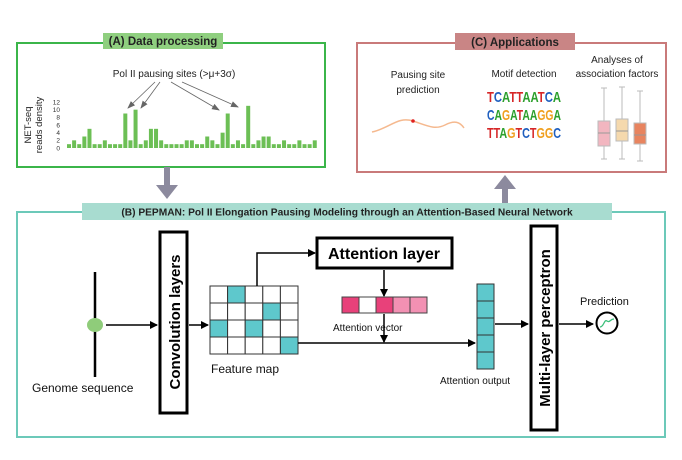  I want to click on boxplots, so click(622, 124).